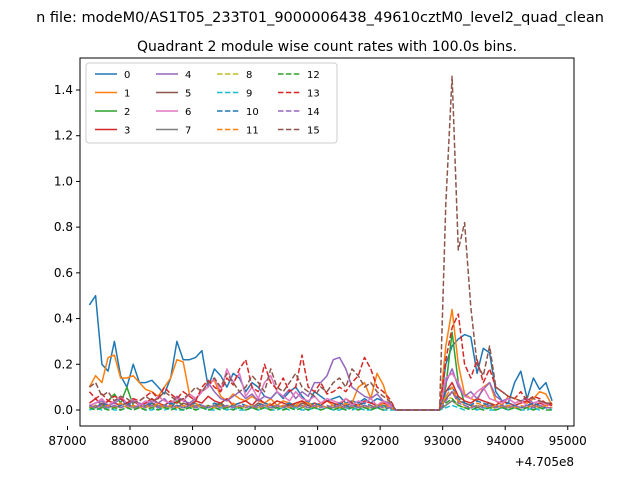 The image size is (640, 480). Describe the element at coordinates (63, 227) in the screenshot. I see `y-tick-label: 0.8` at that location.